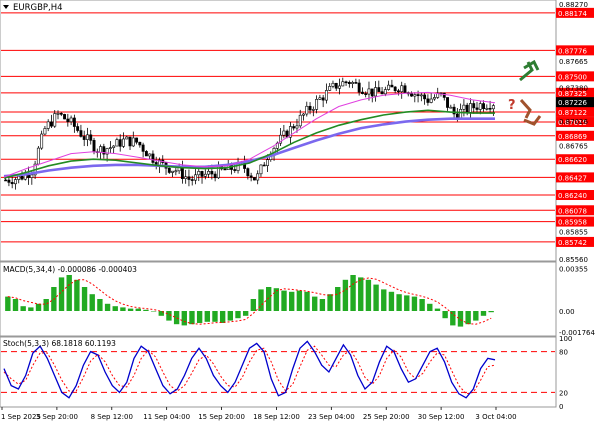 The width and height of the screenshot is (596, 429). What do you see at coordinates (572, 211) in the screenshot?
I see `price-level-label: 0.86078` at bounding box center [572, 211].